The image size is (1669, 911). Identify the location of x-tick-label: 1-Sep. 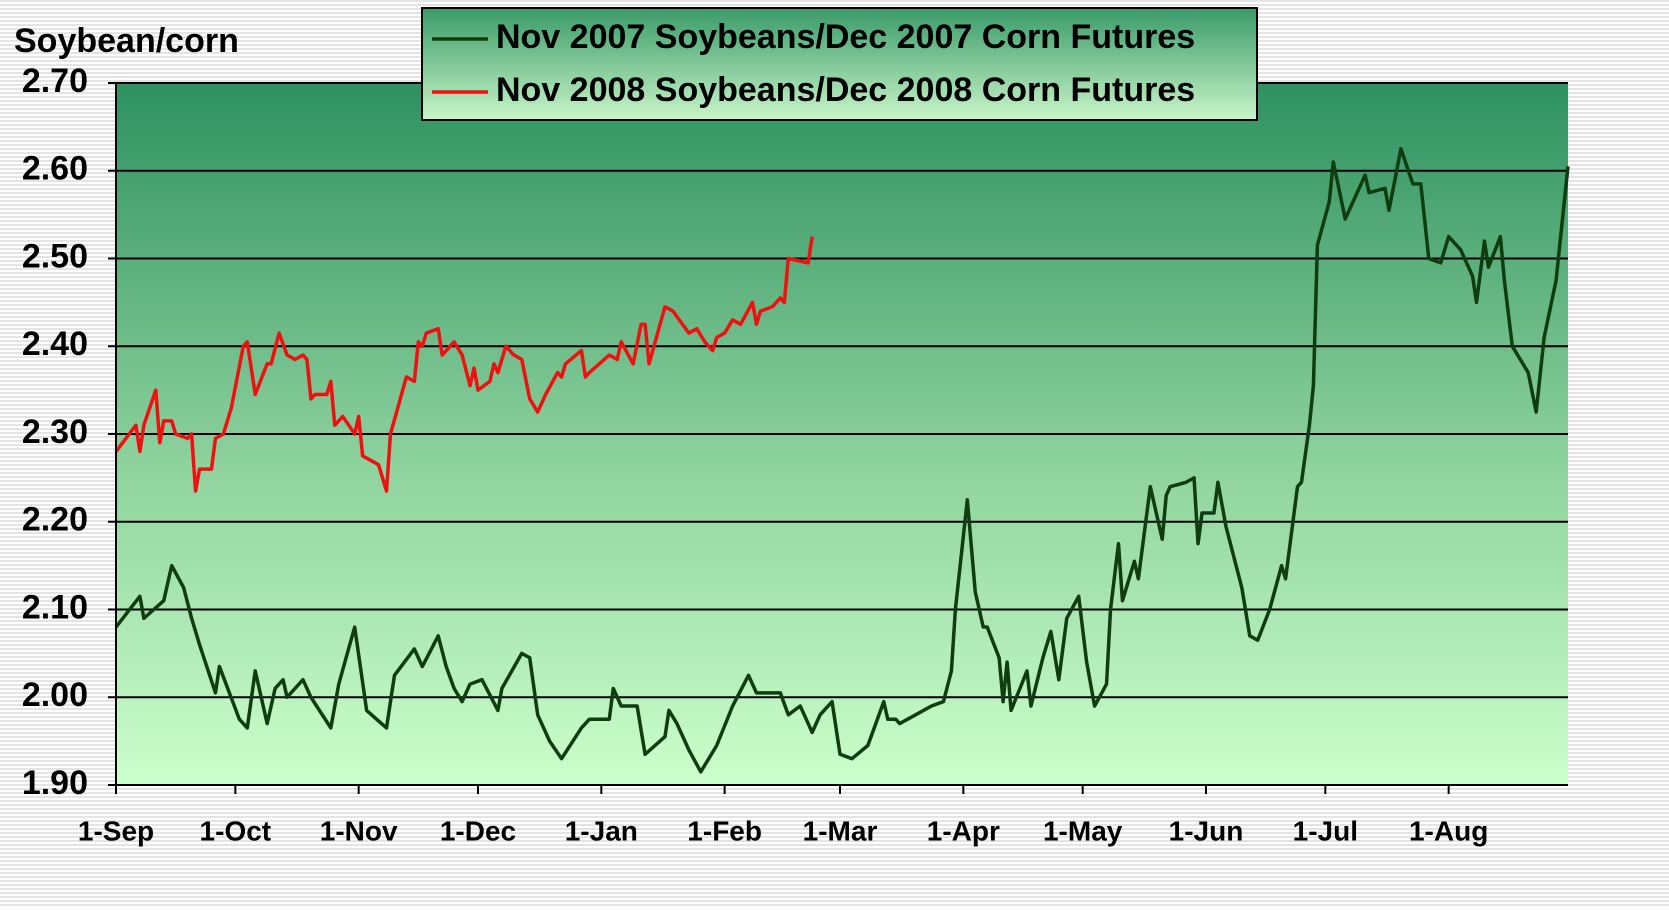
(116, 830).